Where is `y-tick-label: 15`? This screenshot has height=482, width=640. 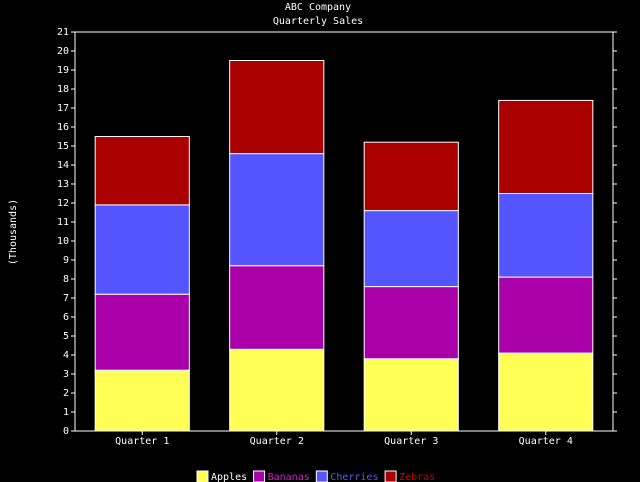
y-tick-label: 15 is located at coordinates (63, 146).